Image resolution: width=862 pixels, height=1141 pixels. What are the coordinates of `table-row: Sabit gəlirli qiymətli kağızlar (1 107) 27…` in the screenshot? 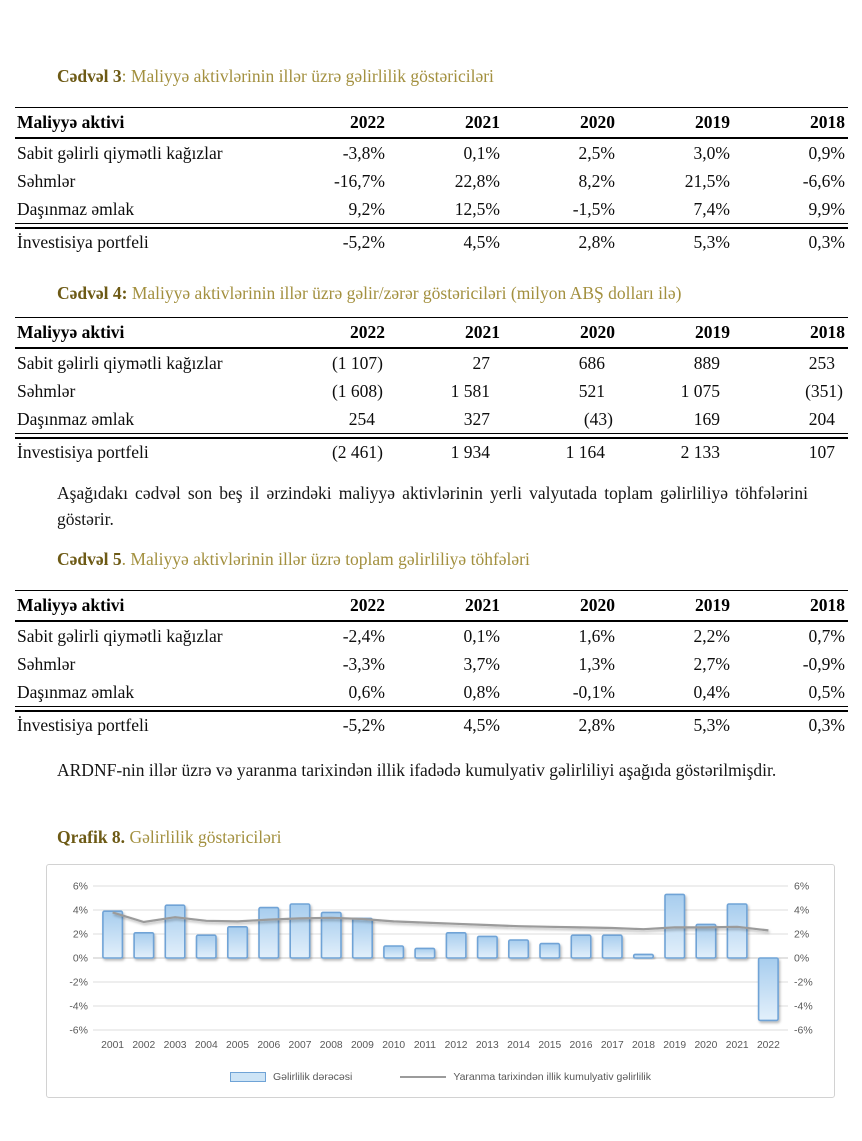 It's located at (431, 362).